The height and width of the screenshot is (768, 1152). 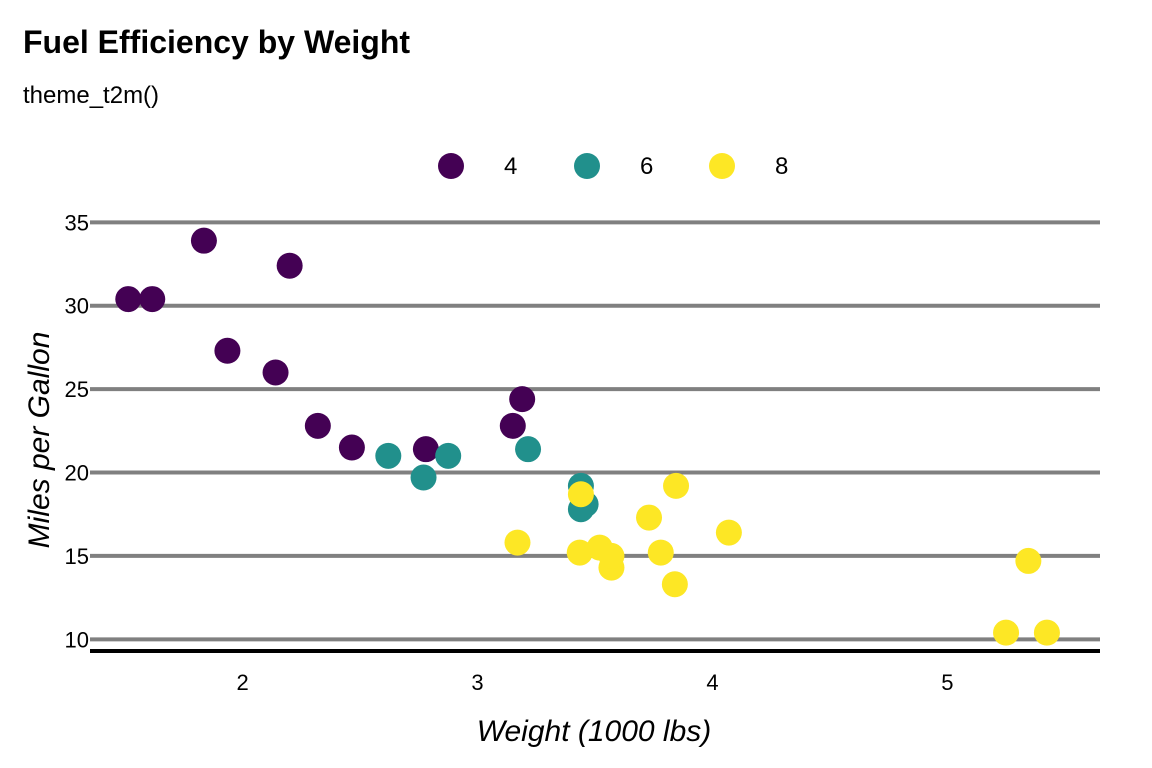 I want to click on y-tick-label: 25, so click(x=77, y=389).